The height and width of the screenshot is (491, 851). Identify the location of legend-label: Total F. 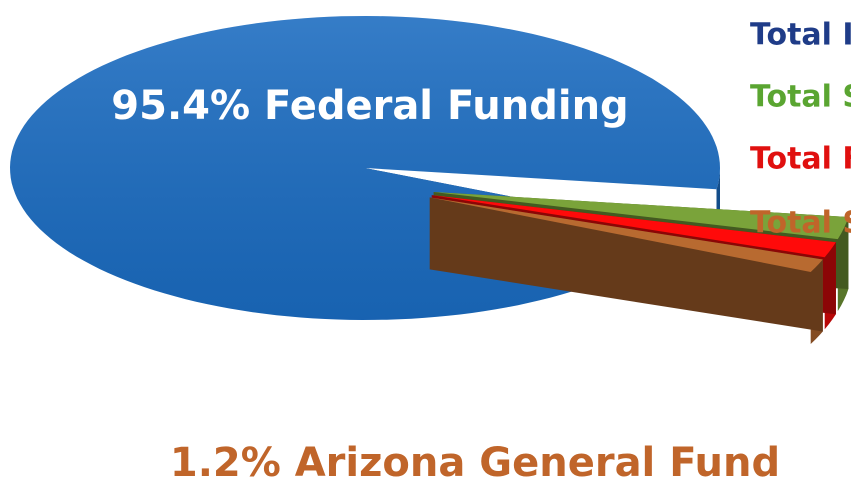
(800, 159).